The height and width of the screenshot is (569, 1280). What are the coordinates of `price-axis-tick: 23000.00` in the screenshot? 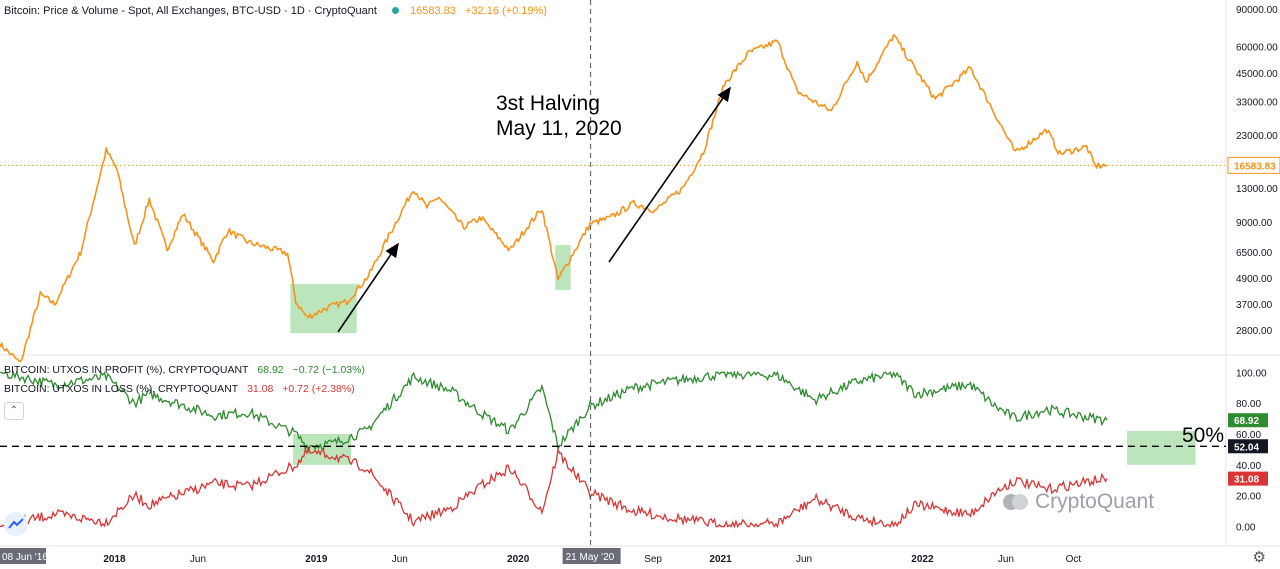 It's located at (1257, 136).